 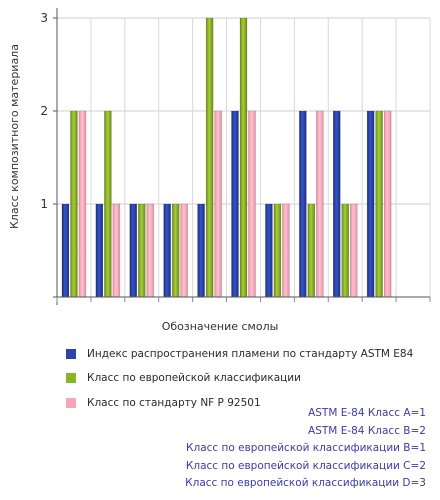 What do you see at coordinates (194, 378) in the screenshot?
I see `legend-label-european: Класс по европейской классификации` at bounding box center [194, 378].